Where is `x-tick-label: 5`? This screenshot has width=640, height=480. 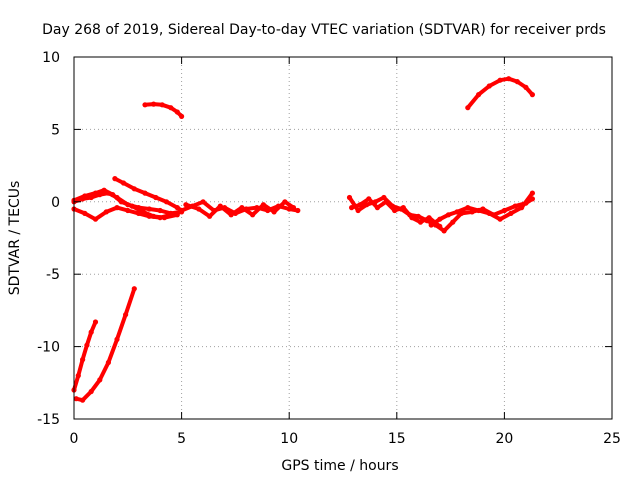
x-tick-label: 5 is located at coordinates (181, 439).